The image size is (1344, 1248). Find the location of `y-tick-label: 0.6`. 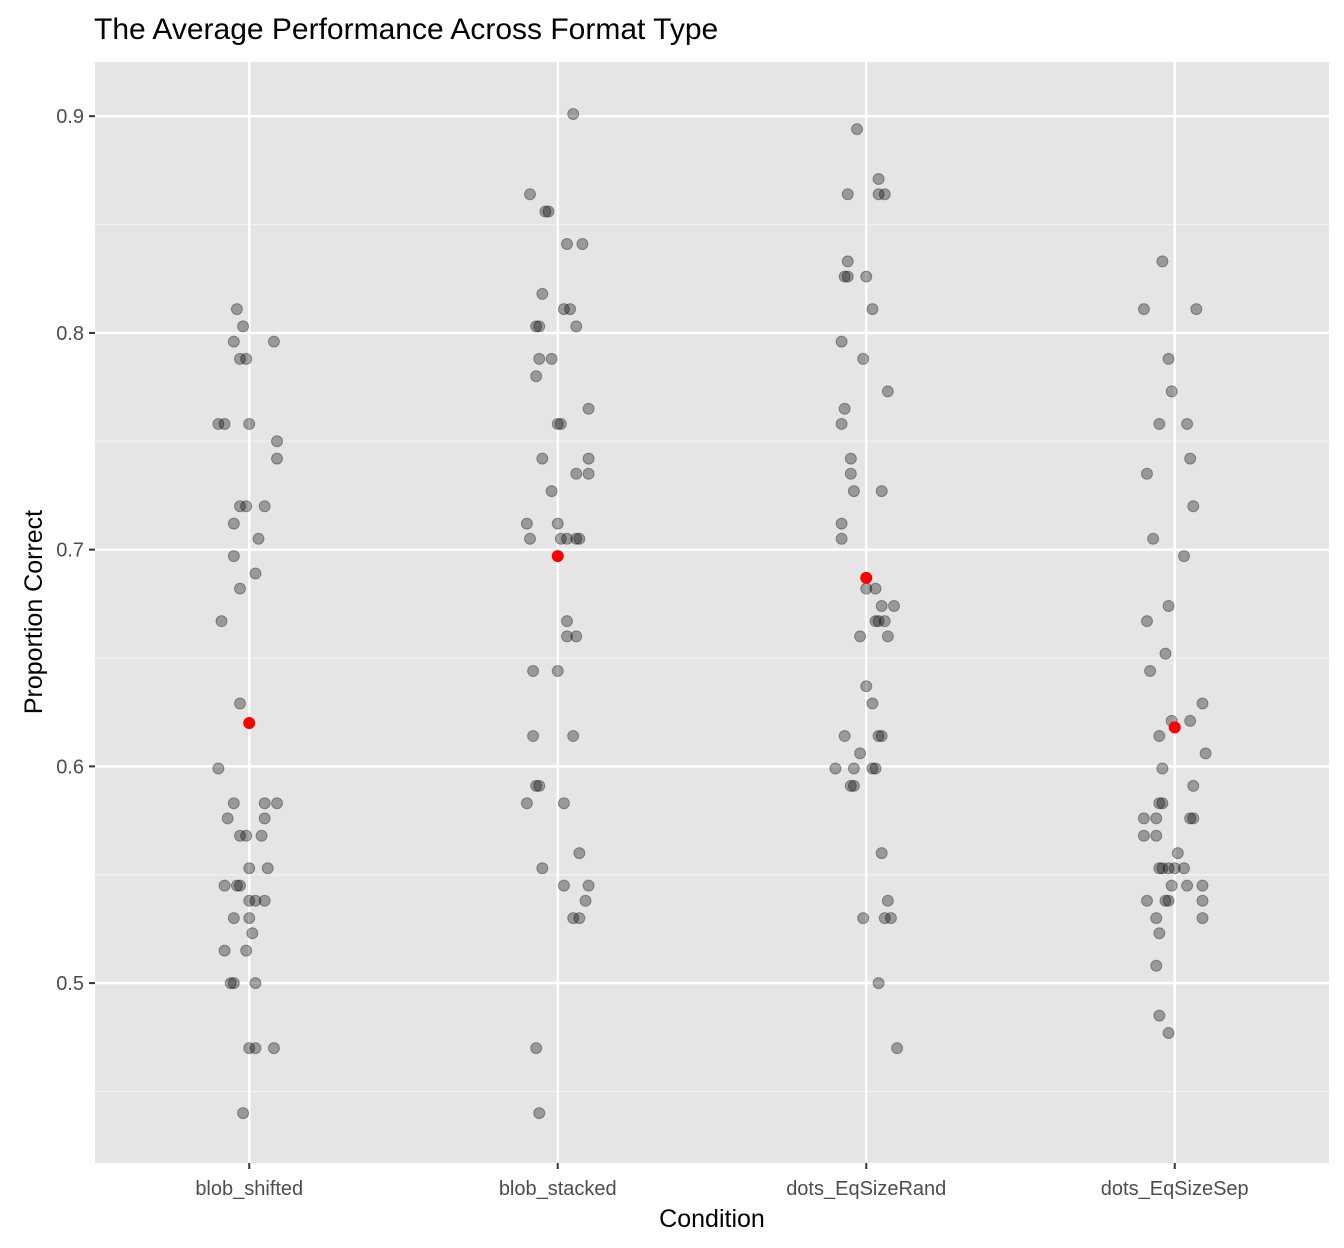

y-tick-label: 0.6 is located at coordinates (70, 767).